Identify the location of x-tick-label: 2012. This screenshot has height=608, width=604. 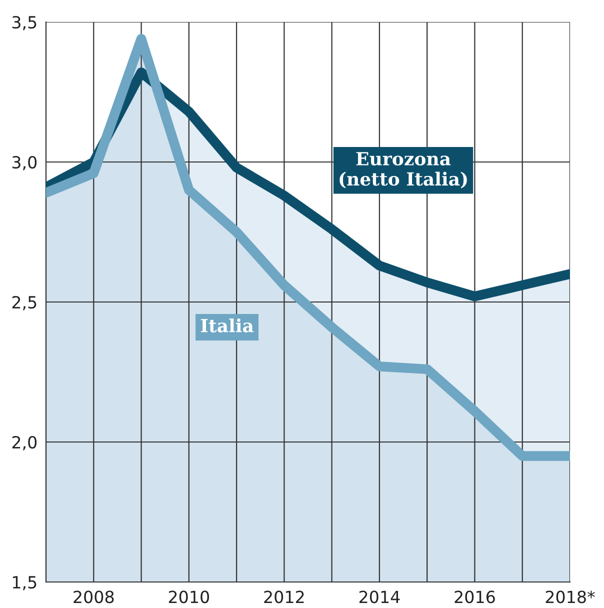
(284, 597).